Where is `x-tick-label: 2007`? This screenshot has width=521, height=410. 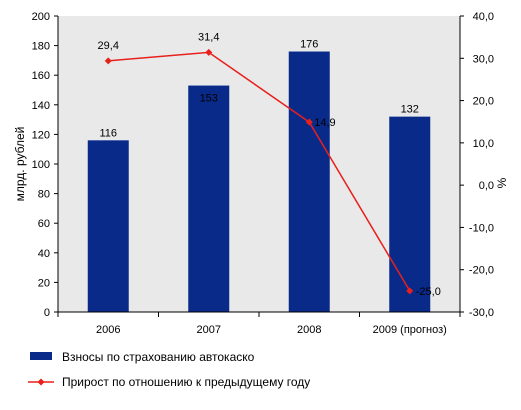
x-tick-label: 2007 is located at coordinates (209, 330).